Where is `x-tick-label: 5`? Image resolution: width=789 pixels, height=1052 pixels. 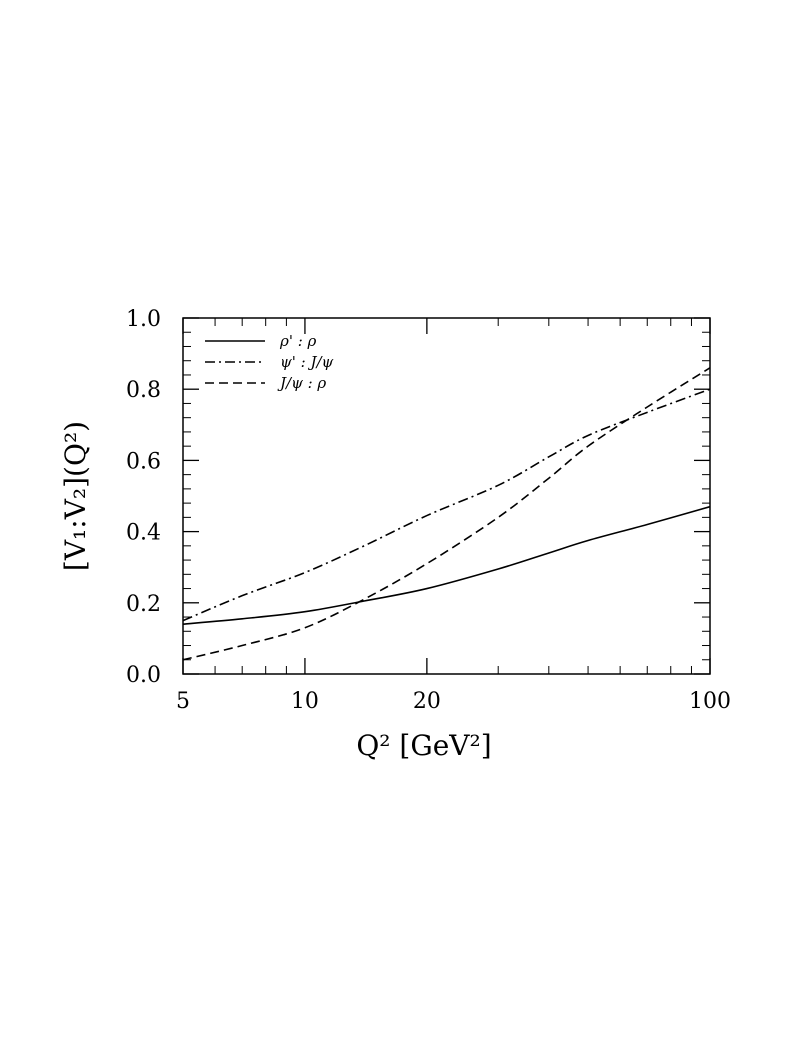
x-tick-label: 5 is located at coordinates (183, 701).